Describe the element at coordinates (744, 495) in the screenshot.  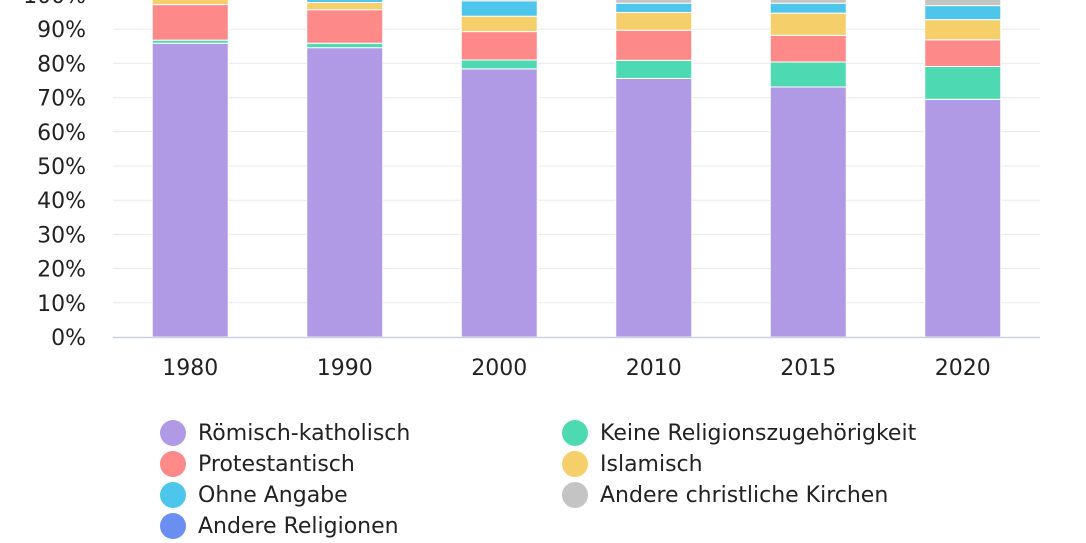
I see `legend-label: Andere christliche Kirchen` at that location.